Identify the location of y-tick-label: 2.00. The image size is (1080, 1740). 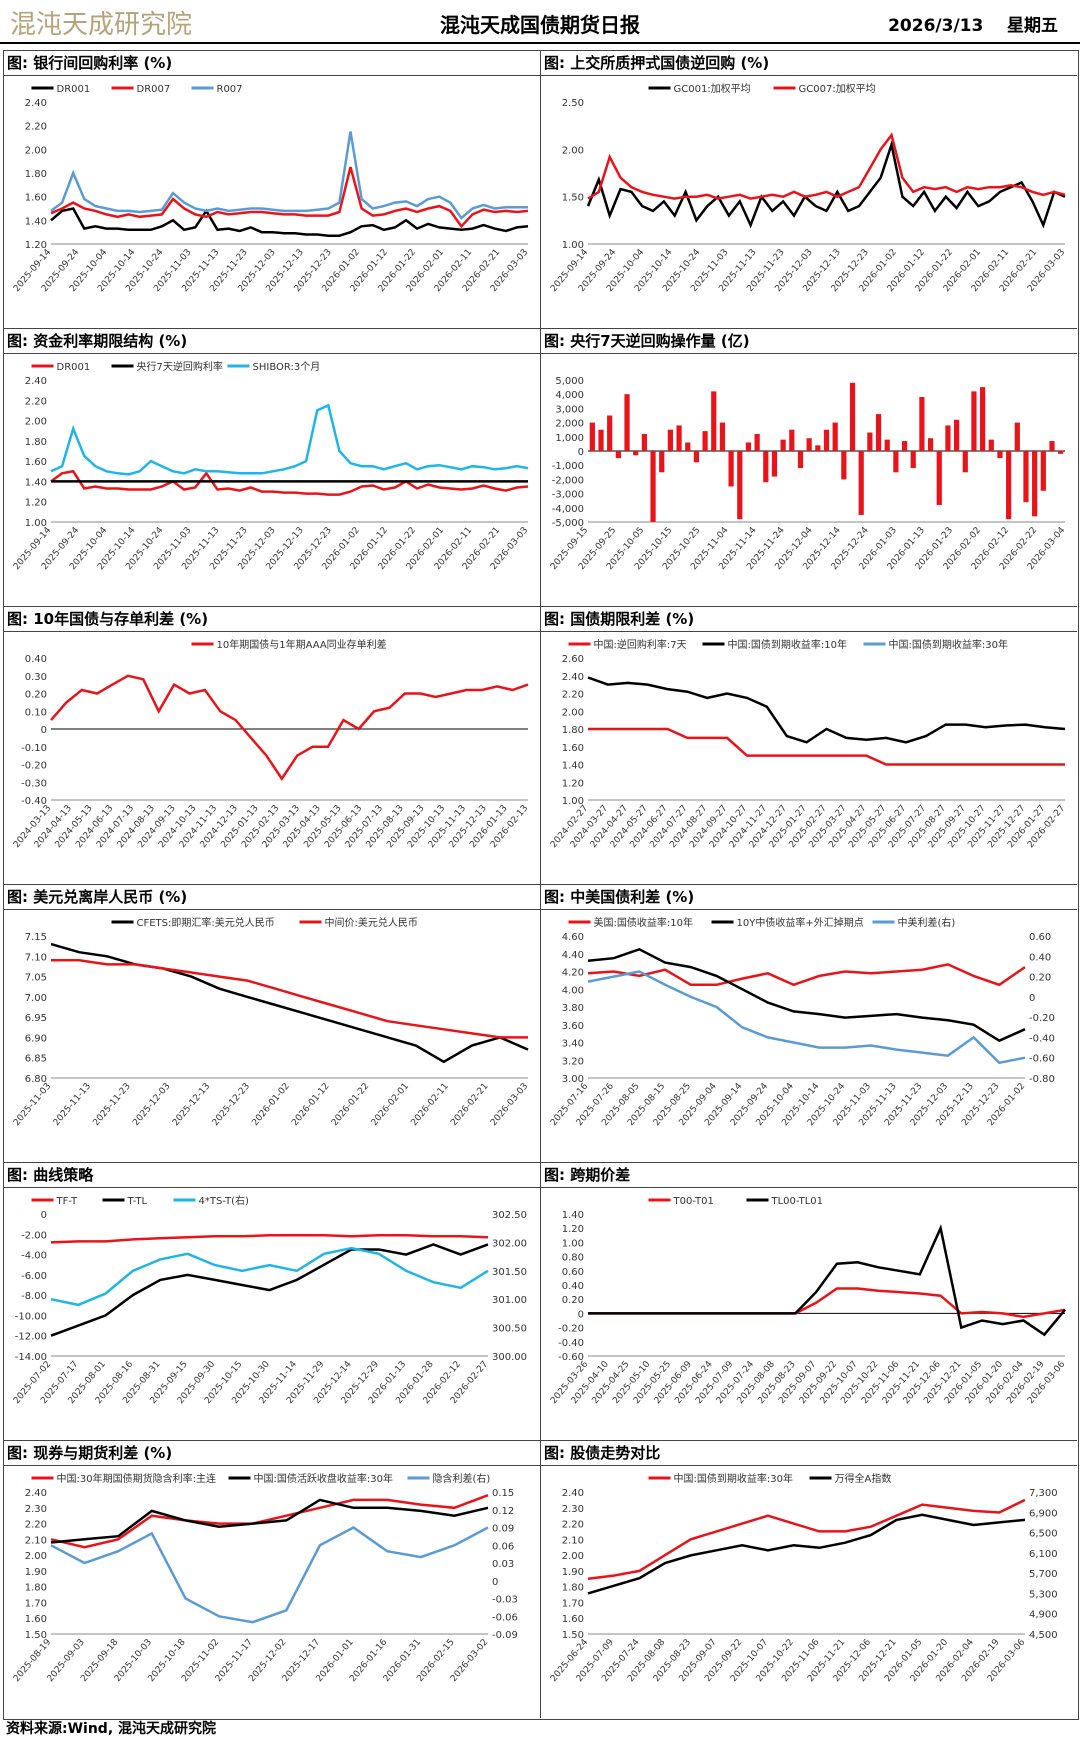
(573, 150).